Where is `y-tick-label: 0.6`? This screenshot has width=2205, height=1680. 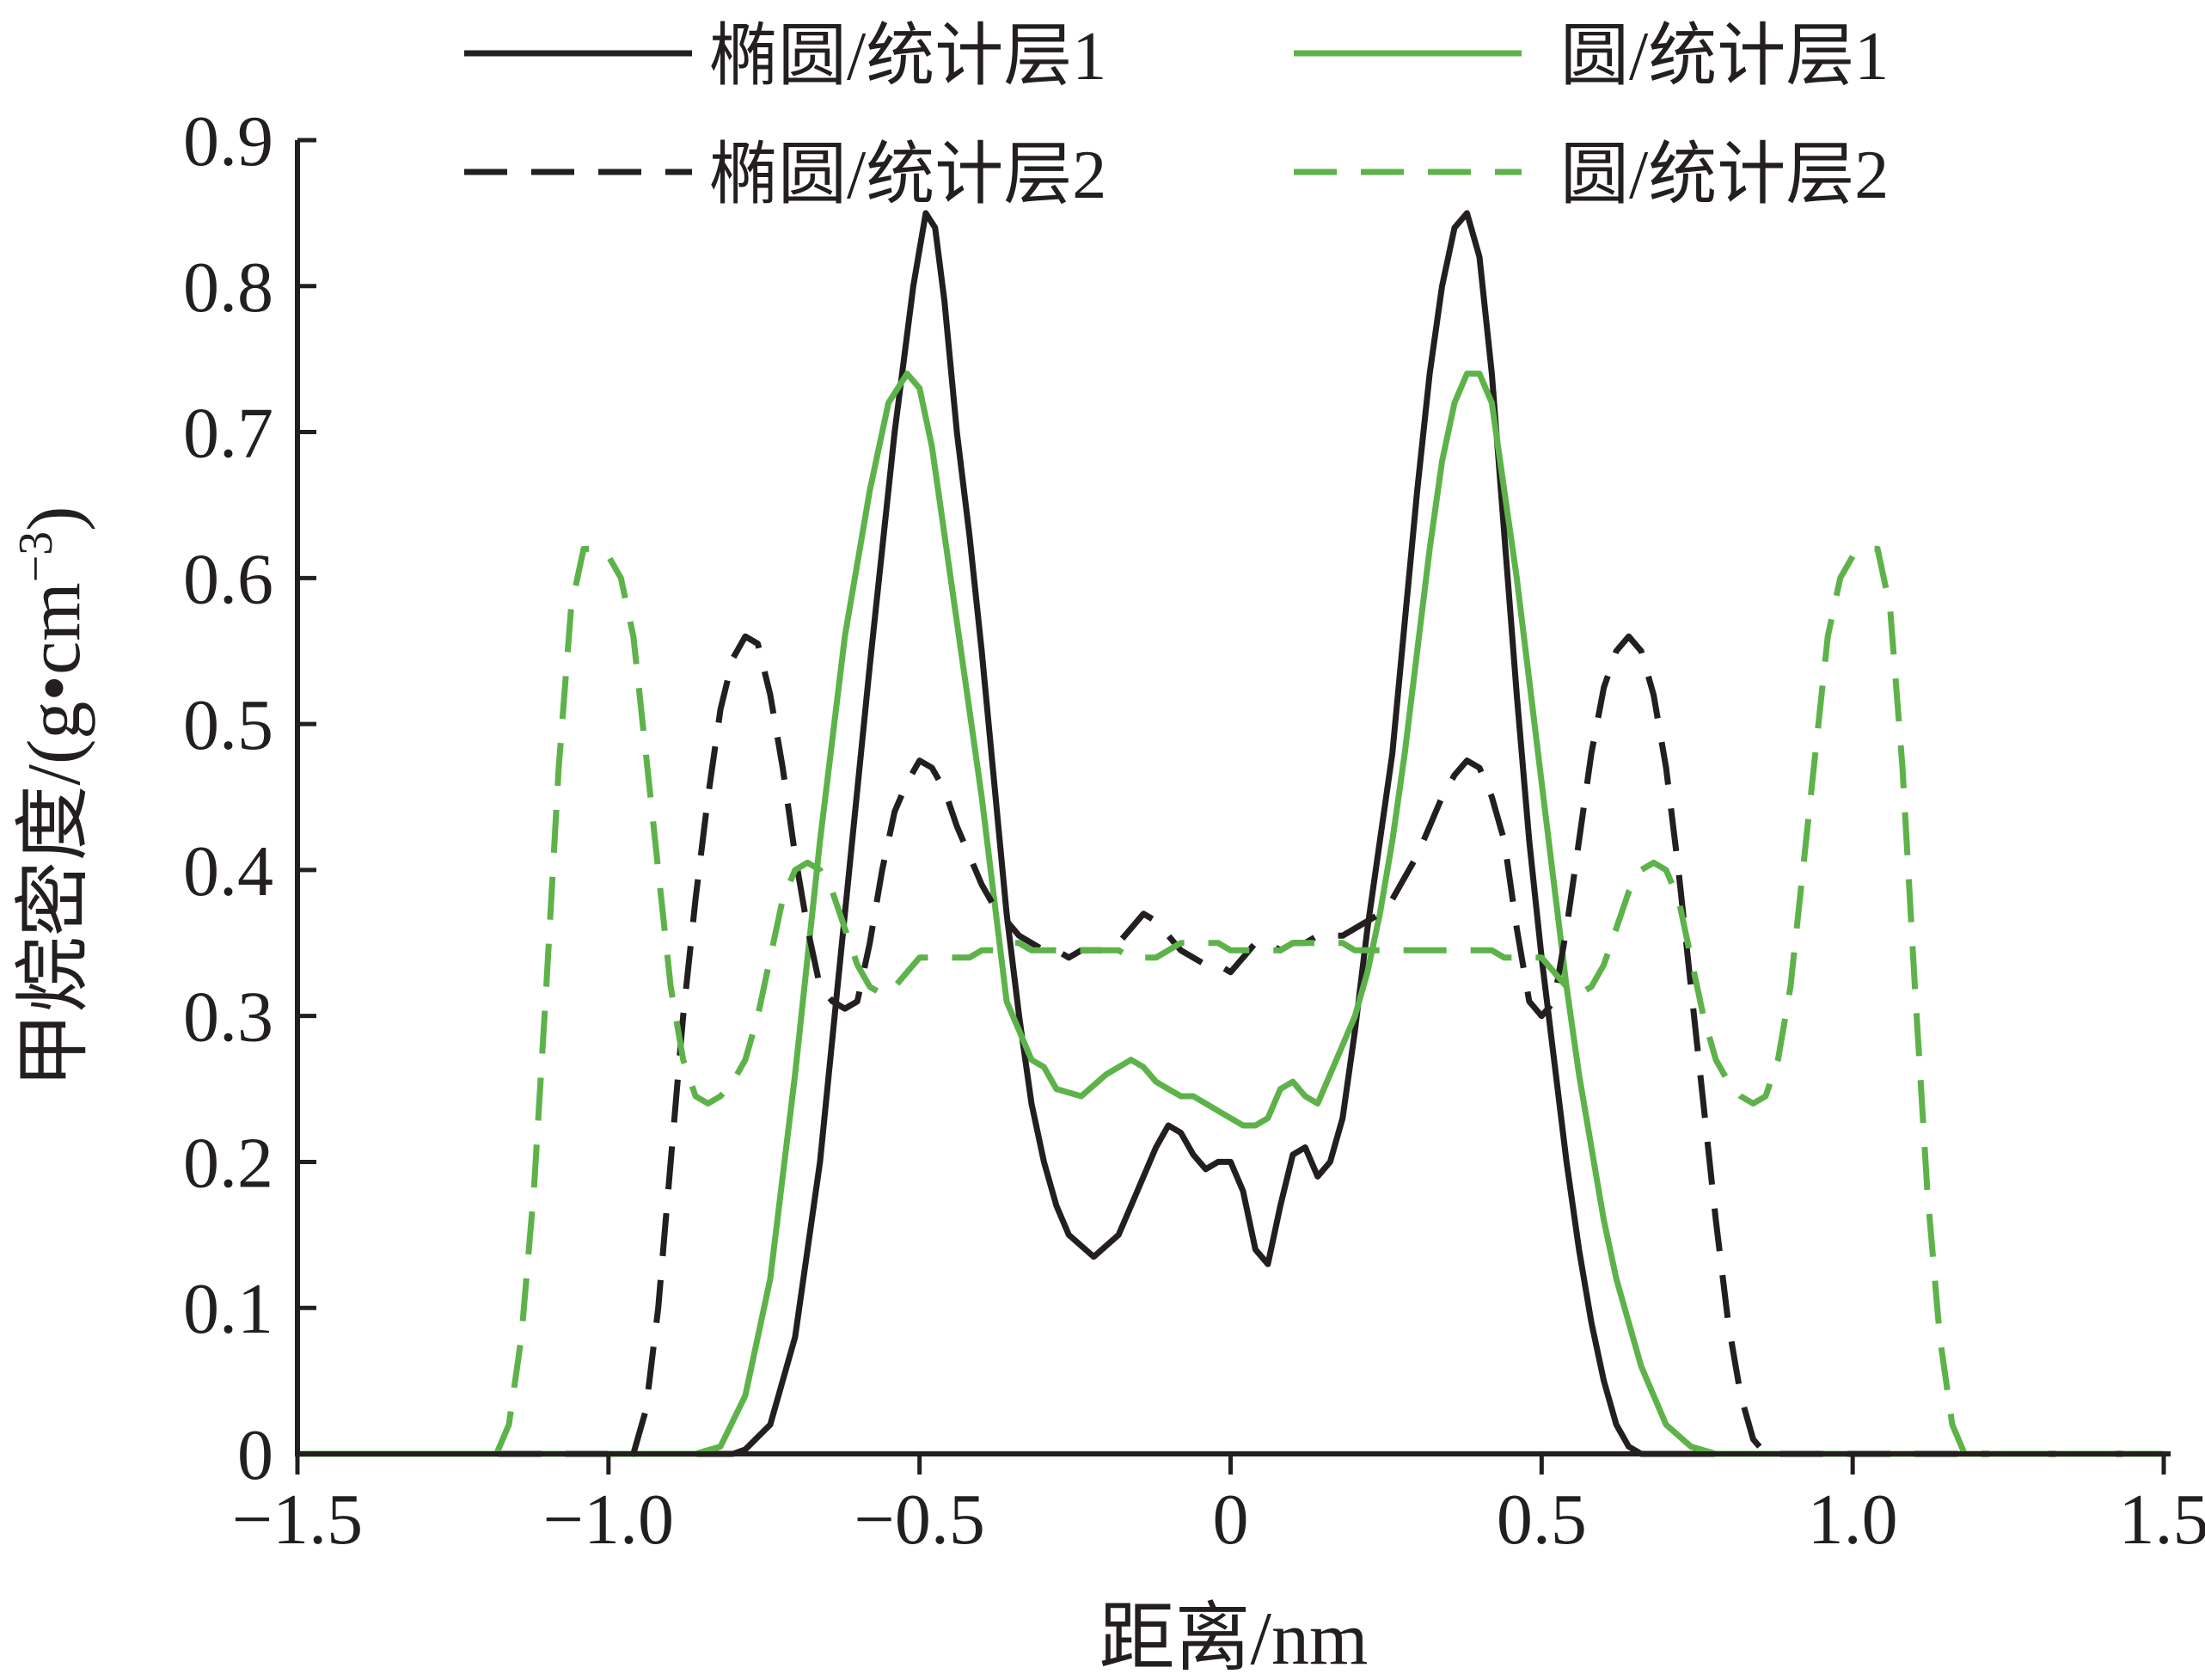
y-tick-label: 0.6 is located at coordinates (228, 579).